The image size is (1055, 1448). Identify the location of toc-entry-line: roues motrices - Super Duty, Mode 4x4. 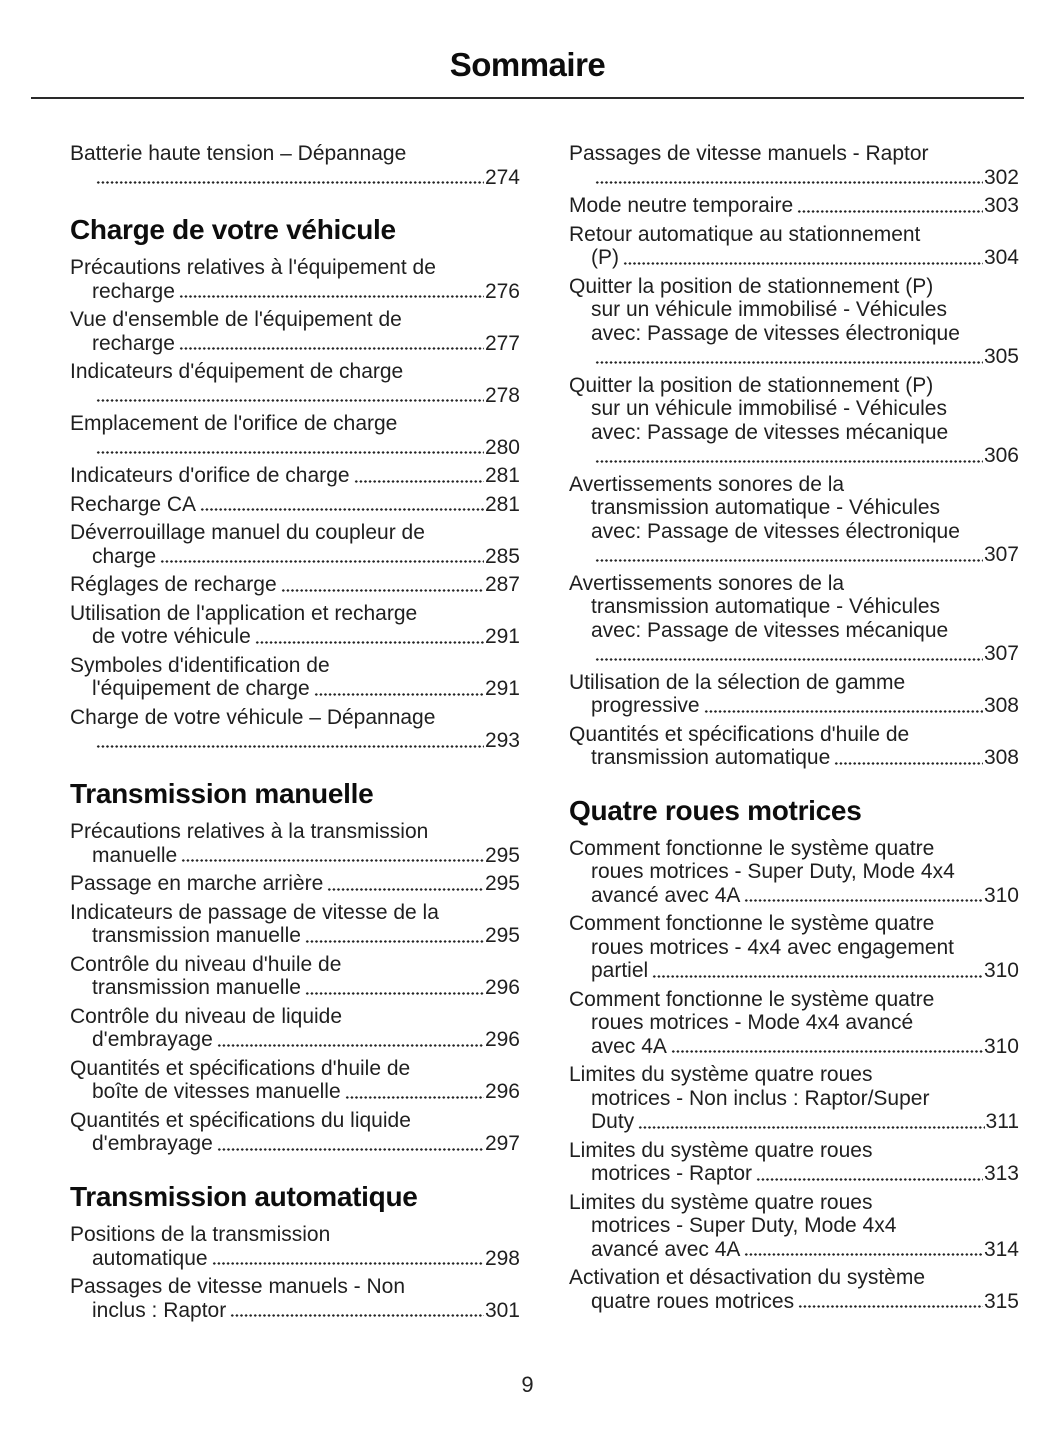
(773, 872).